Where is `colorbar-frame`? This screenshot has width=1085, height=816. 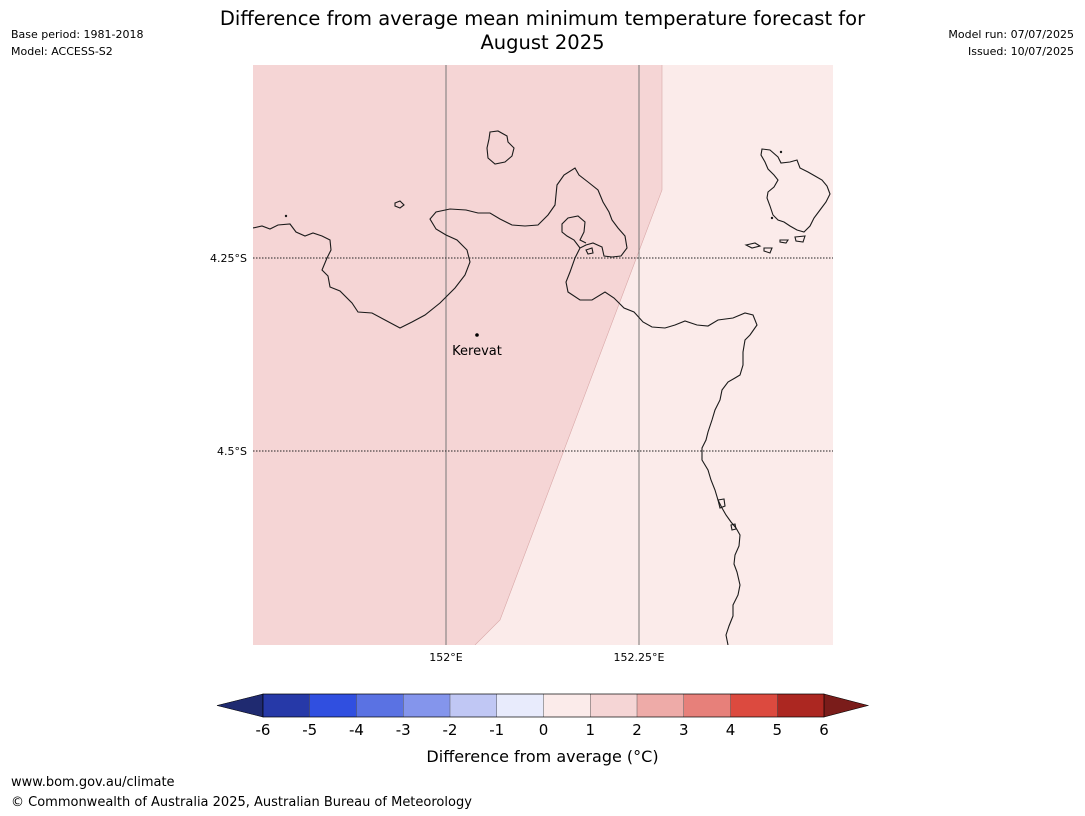
colorbar-frame is located at coordinates (543, 705).